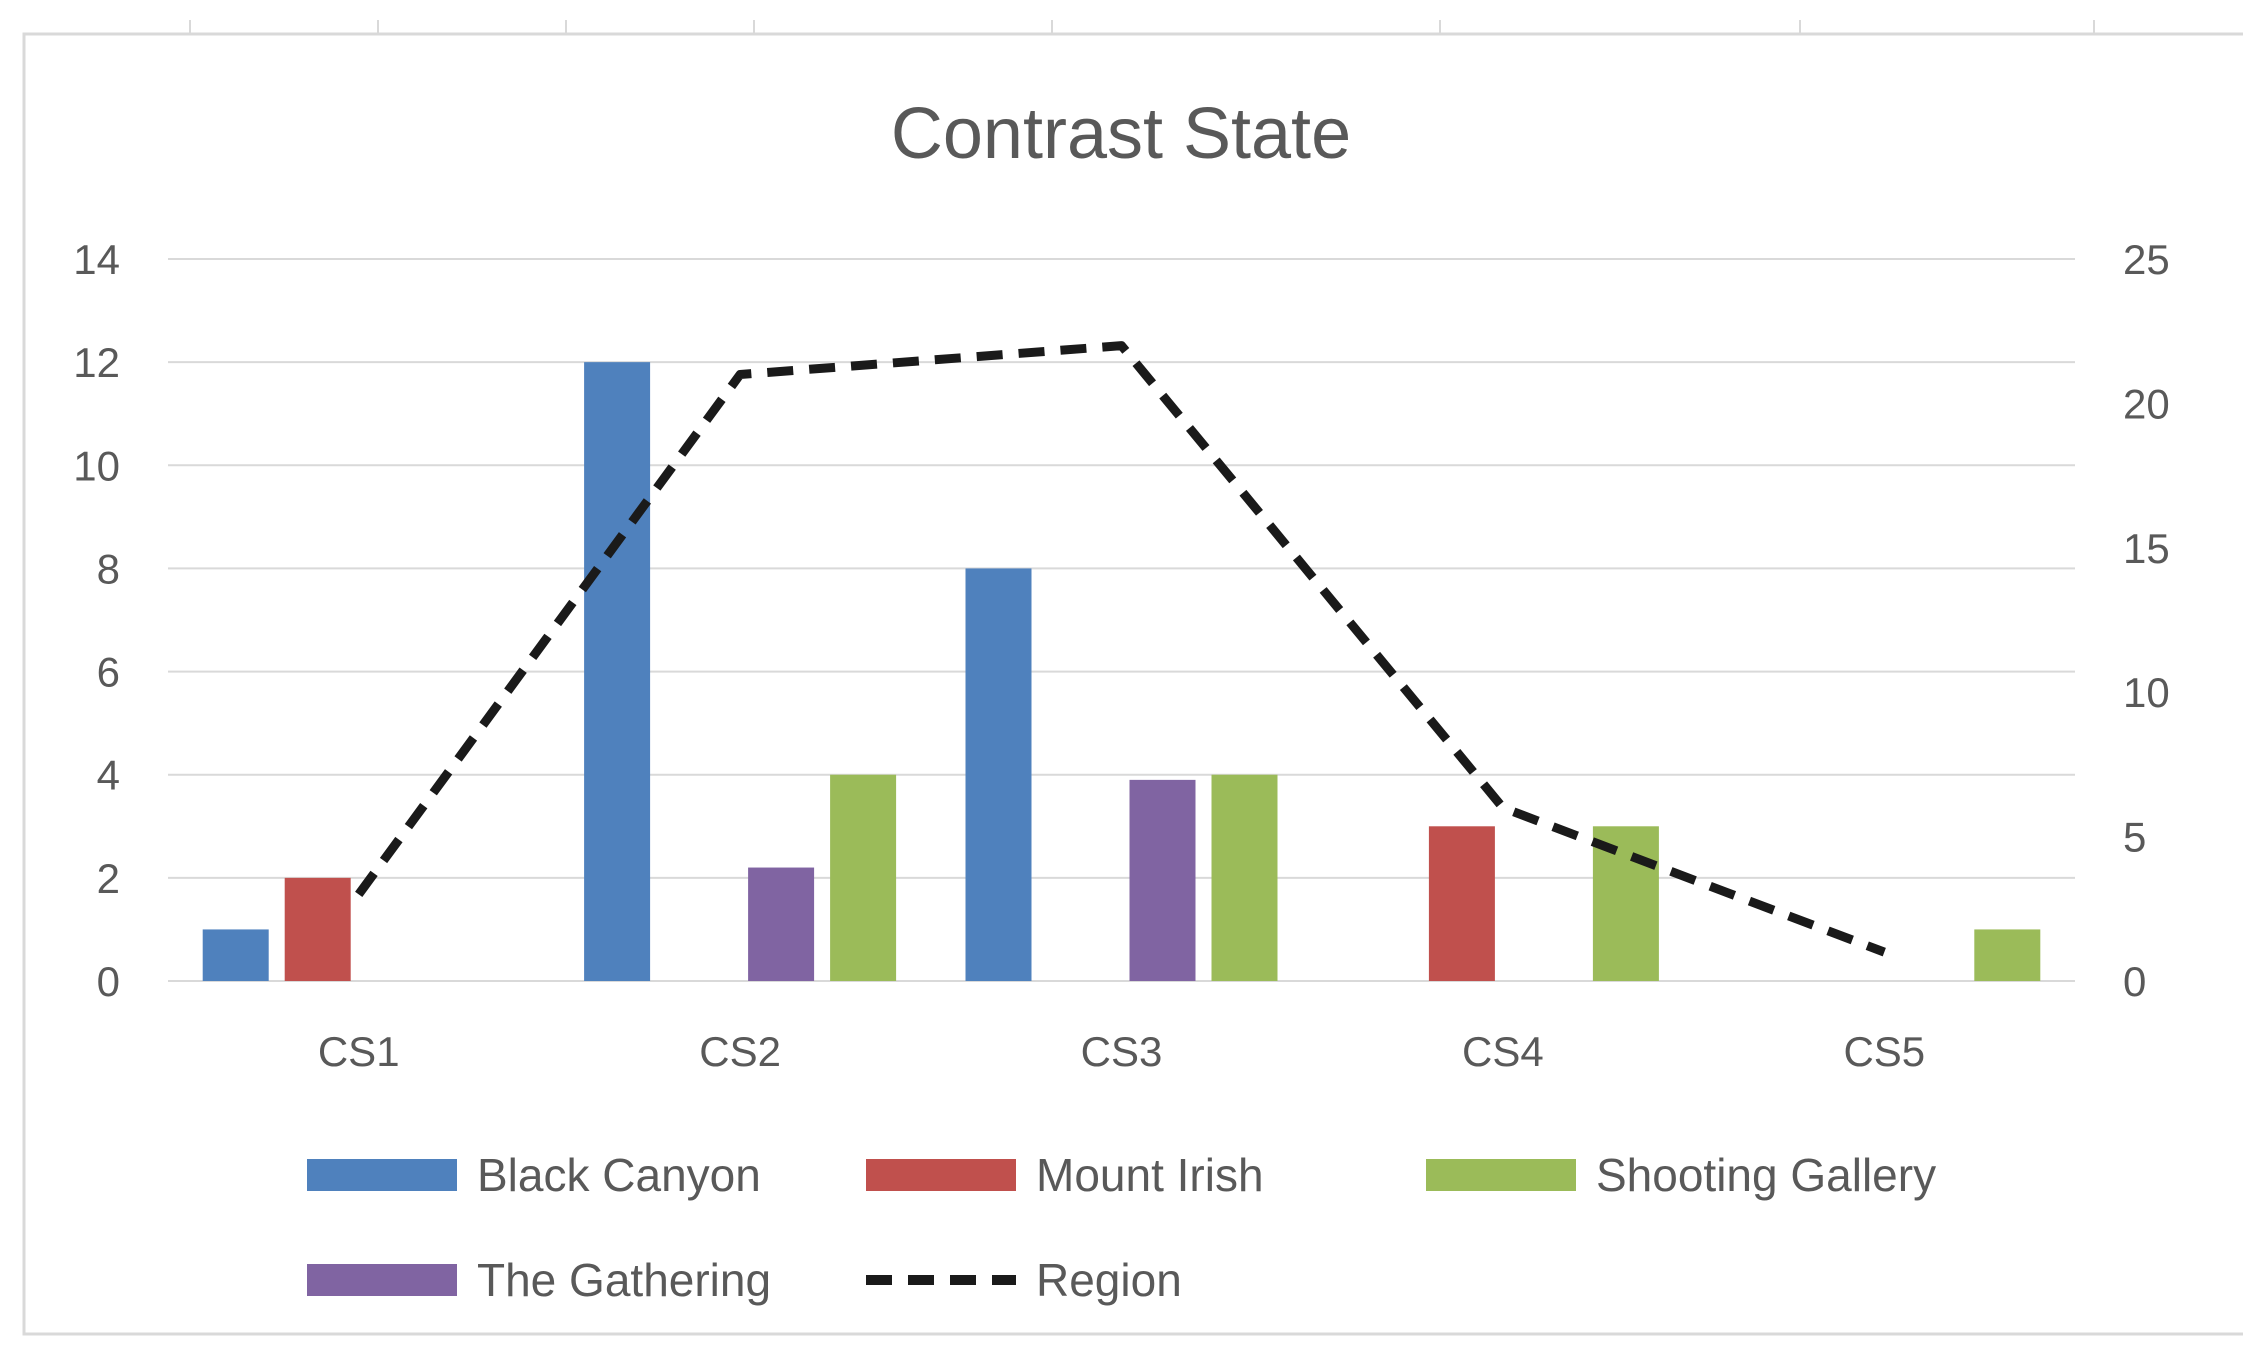 Image resolution: width=2243 pixels, height=1370 pixels. Describe the element at coordinates (108, 672) in the screenshot. I see `left-tick-label-6: 6` at that location.